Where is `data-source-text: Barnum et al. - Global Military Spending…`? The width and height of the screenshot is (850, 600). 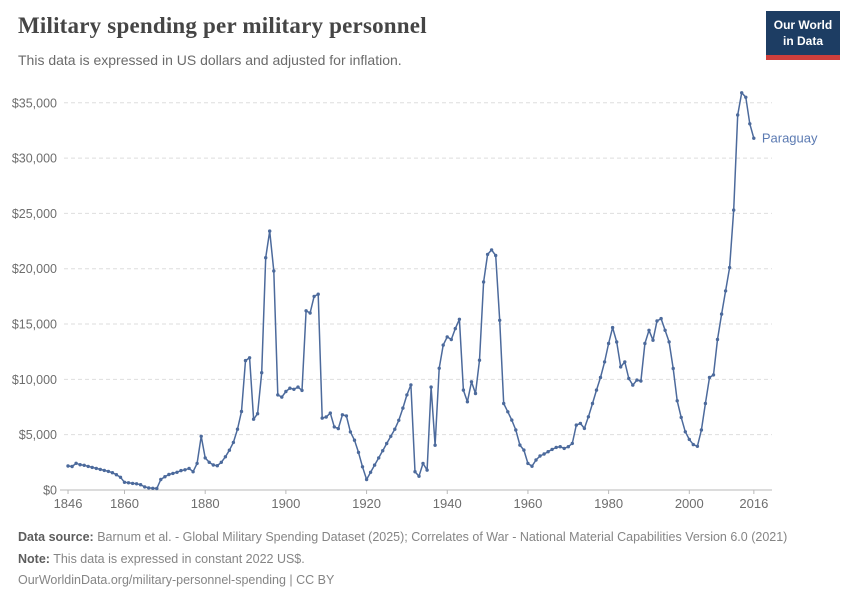 data-source-text: Barnum et al. - Global Military Spending… is located at coordinates (440, 537).